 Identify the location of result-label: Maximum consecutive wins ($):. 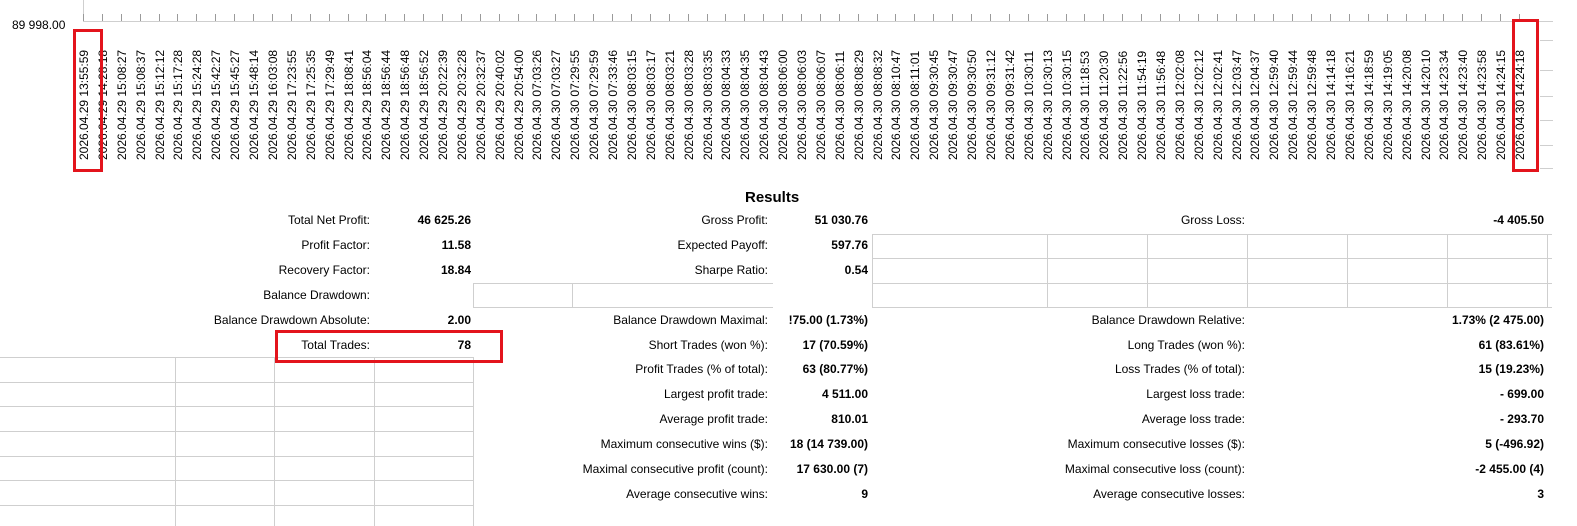
(684, 444).